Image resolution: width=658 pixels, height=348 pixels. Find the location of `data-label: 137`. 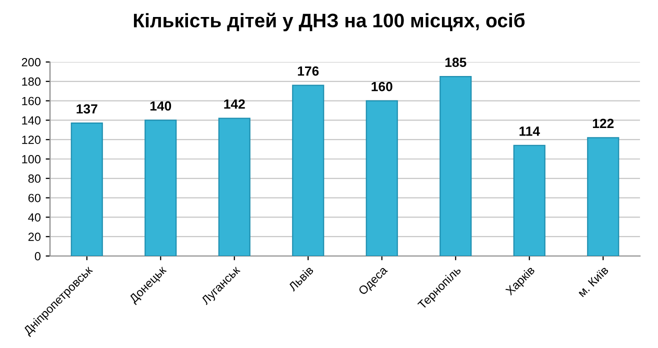

data-label: 137 is located at coordinates (87, 109).